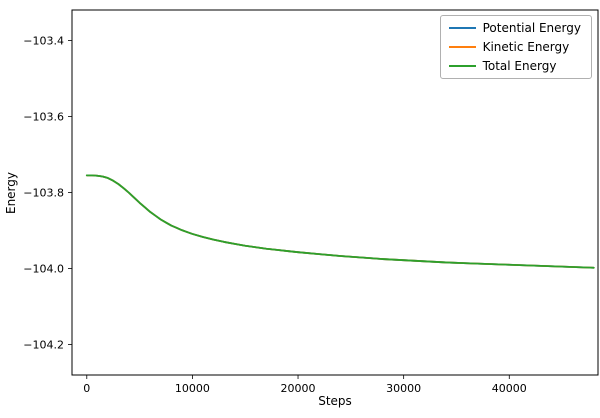 The width and height of the screenshot is (600, 418). Describe the element at coordinates (335, 401) in the screenshot. I see `x-axis-label: Steps` at that location.